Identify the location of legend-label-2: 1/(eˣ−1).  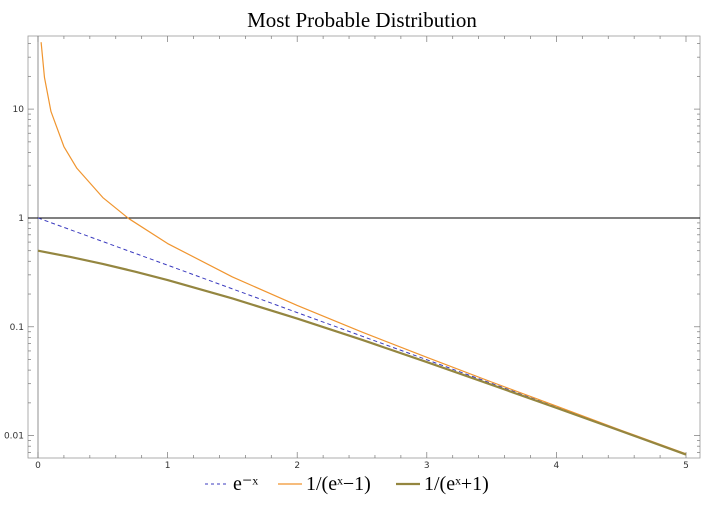
(338, 484).